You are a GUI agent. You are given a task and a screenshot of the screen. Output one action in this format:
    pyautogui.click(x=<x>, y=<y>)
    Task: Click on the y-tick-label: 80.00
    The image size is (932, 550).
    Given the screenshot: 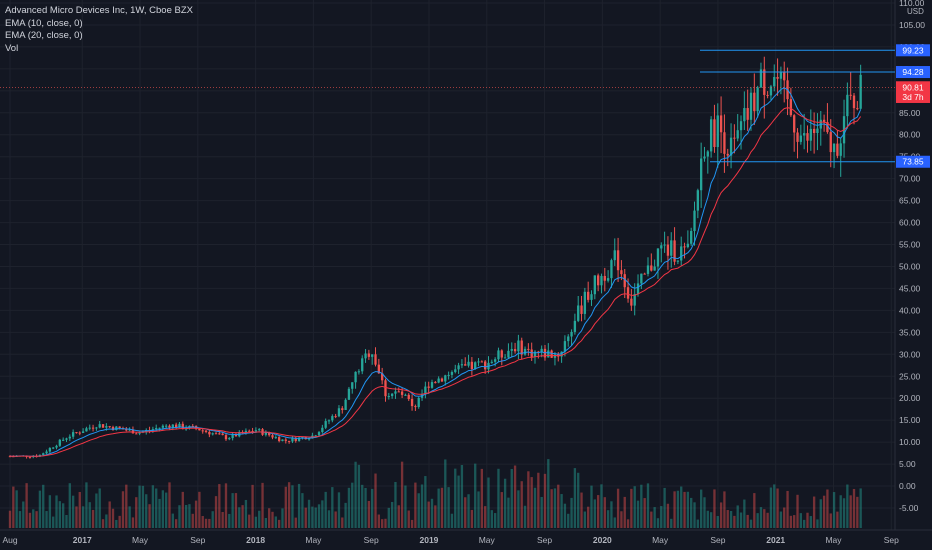 What is the action you would take?
    pyautogui.click(x=910, y=135)
    